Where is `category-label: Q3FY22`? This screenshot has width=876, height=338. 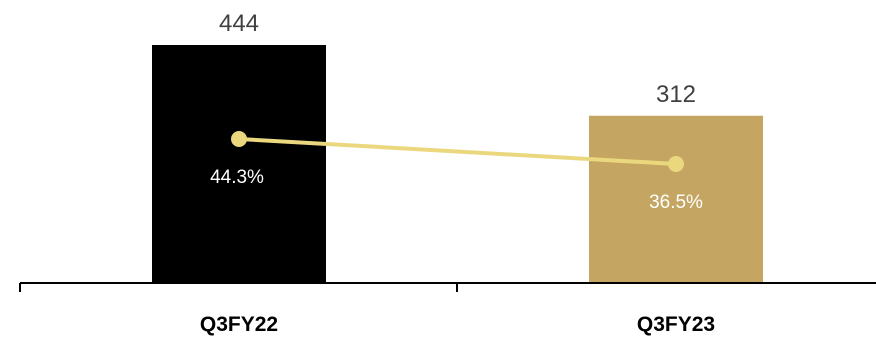
category-label: Q3FY22 is located at coordinates (239, 324).